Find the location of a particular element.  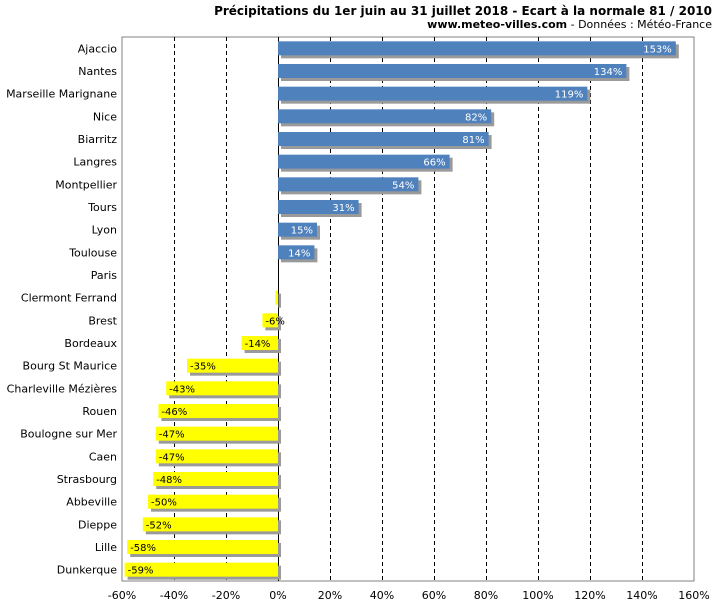

data-label: -58% is located at coordinates (143, 548).